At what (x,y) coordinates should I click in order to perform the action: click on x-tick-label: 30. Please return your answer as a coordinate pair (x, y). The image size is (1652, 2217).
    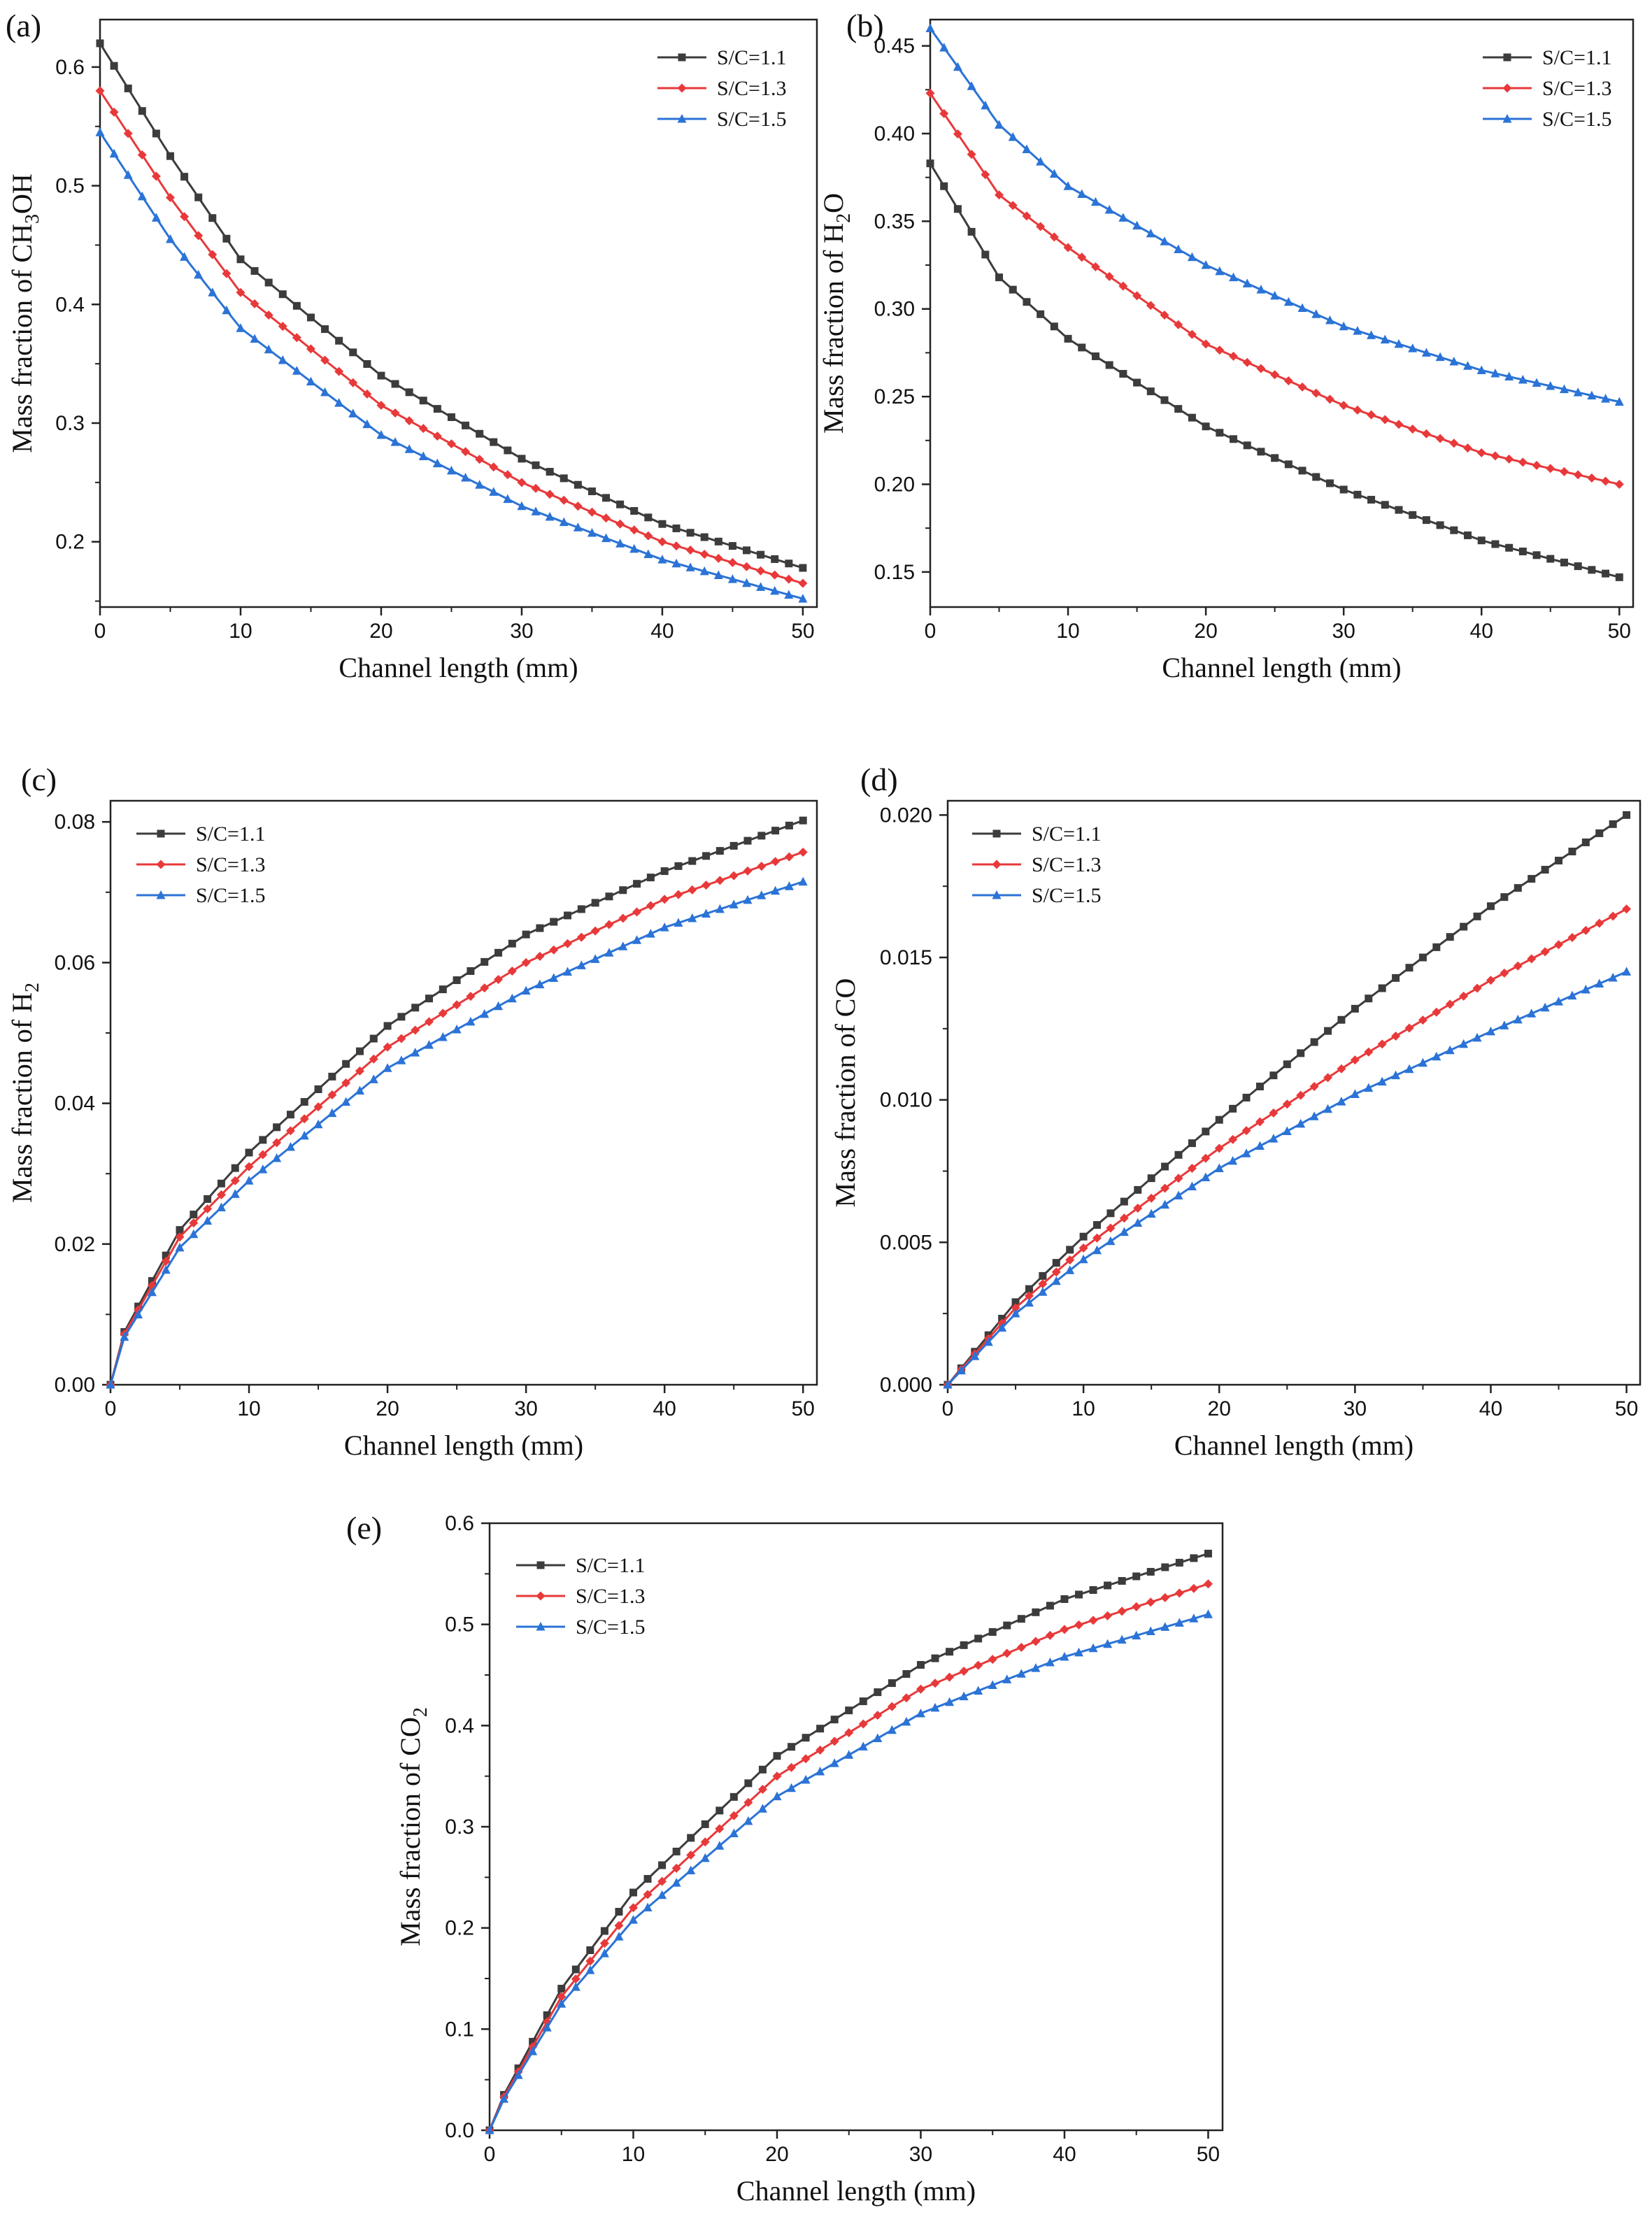
    Looking at the image, I should click on (525, 1408).